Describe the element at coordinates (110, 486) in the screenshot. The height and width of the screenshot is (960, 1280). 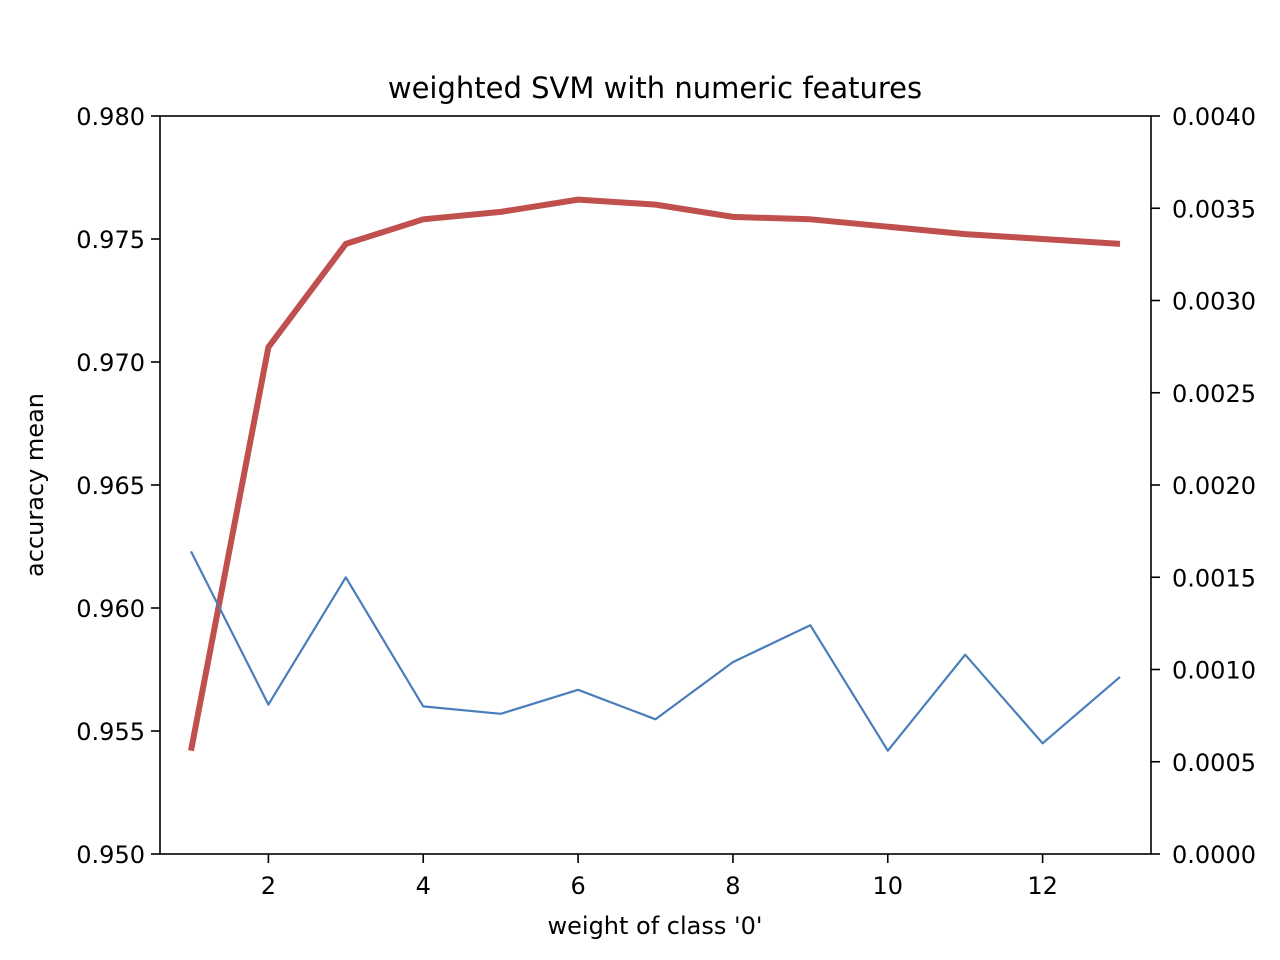
I see `y-tick-label: 0.965` at that location.